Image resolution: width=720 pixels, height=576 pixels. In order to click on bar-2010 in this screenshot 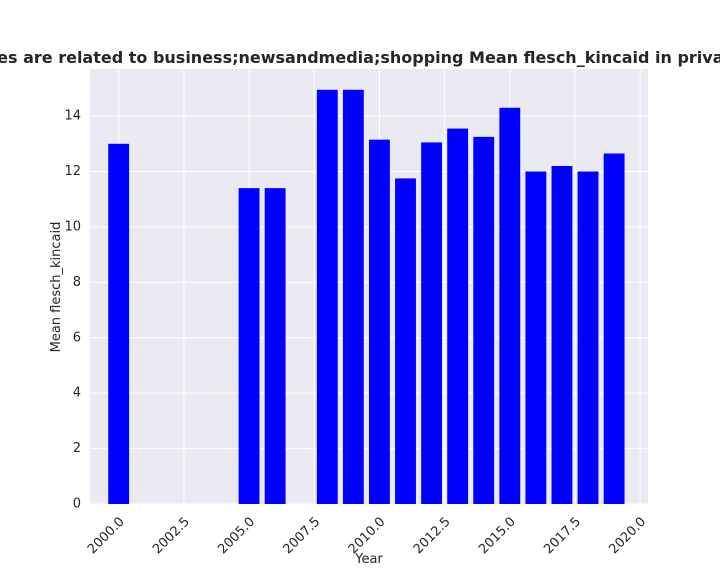, I will do `click(379, 321)`.